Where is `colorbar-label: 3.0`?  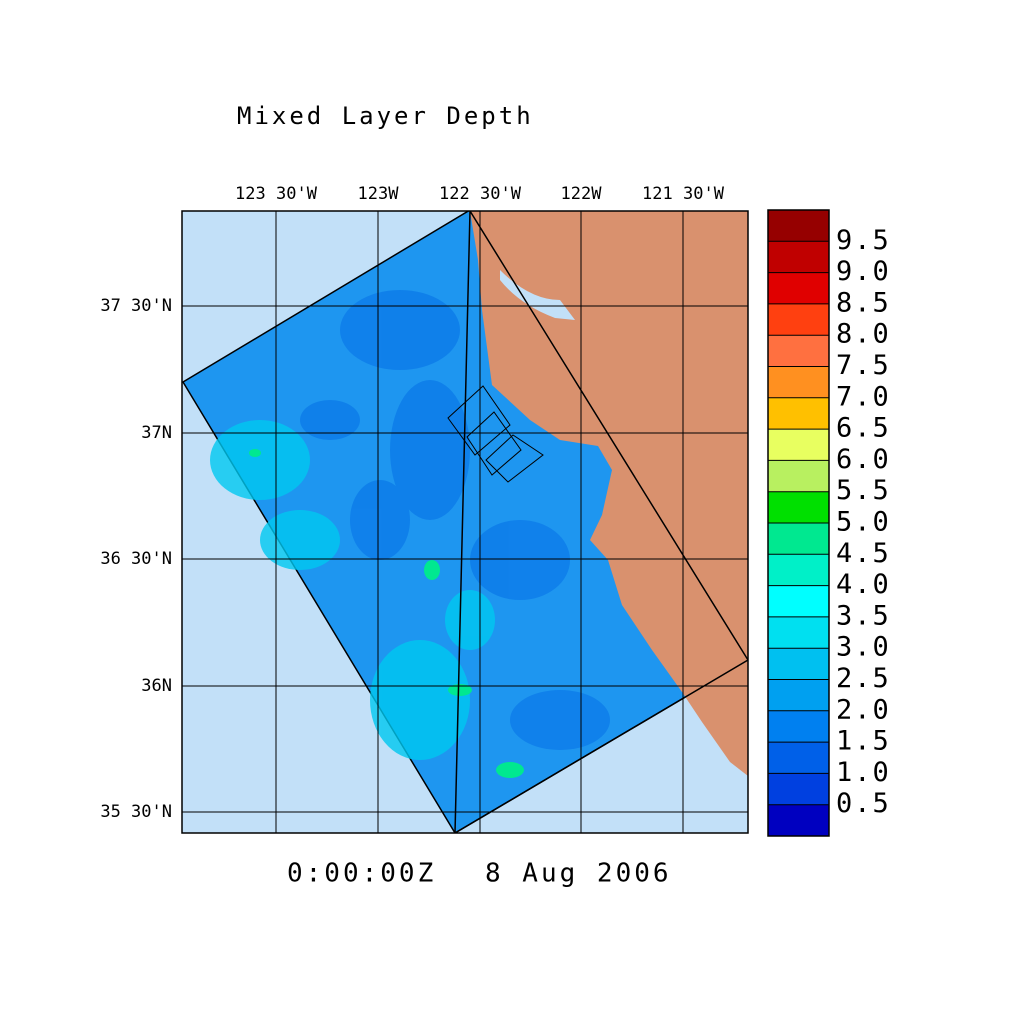 colorbar-label: 3.0 is located at coordinates (863, 647).